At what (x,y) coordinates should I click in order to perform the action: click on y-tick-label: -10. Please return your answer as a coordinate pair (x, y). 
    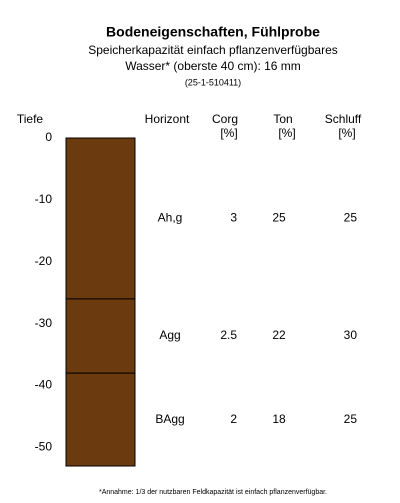
    Looking at the image, I should click on (44, 199).